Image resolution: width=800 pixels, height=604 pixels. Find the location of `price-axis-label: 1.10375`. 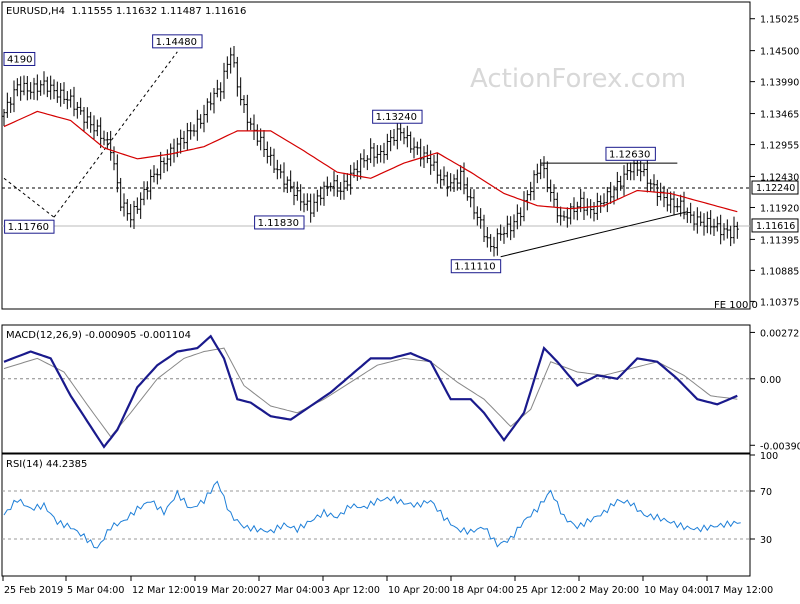

price-axis-label: 1.10375 is located at coordinates (779, 302).